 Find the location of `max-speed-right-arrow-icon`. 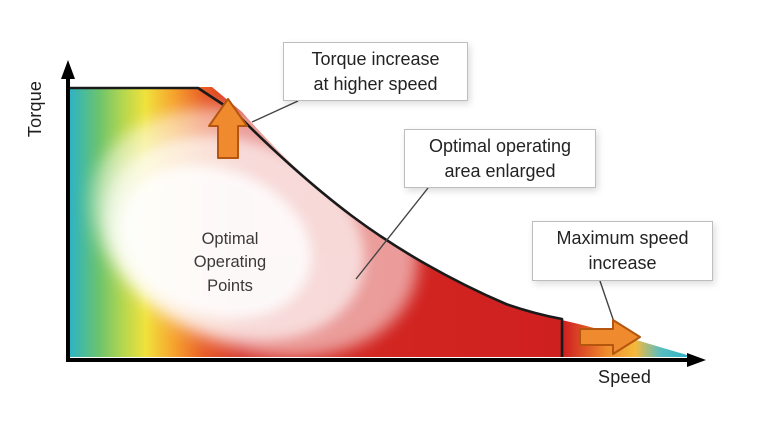

max-speed-right-arrow-icon is located at coordinates (610, 337).